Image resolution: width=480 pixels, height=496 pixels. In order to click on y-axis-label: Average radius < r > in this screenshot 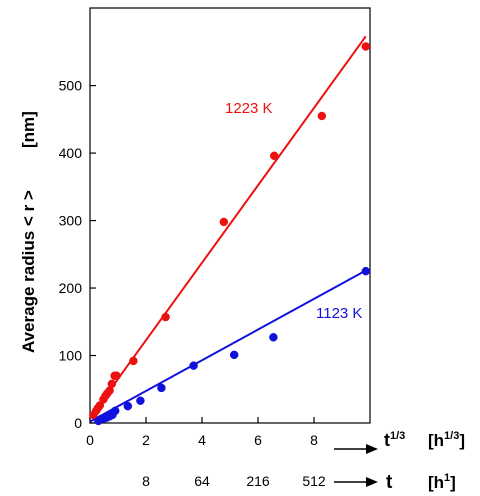, I will do `click(28, 271)`.